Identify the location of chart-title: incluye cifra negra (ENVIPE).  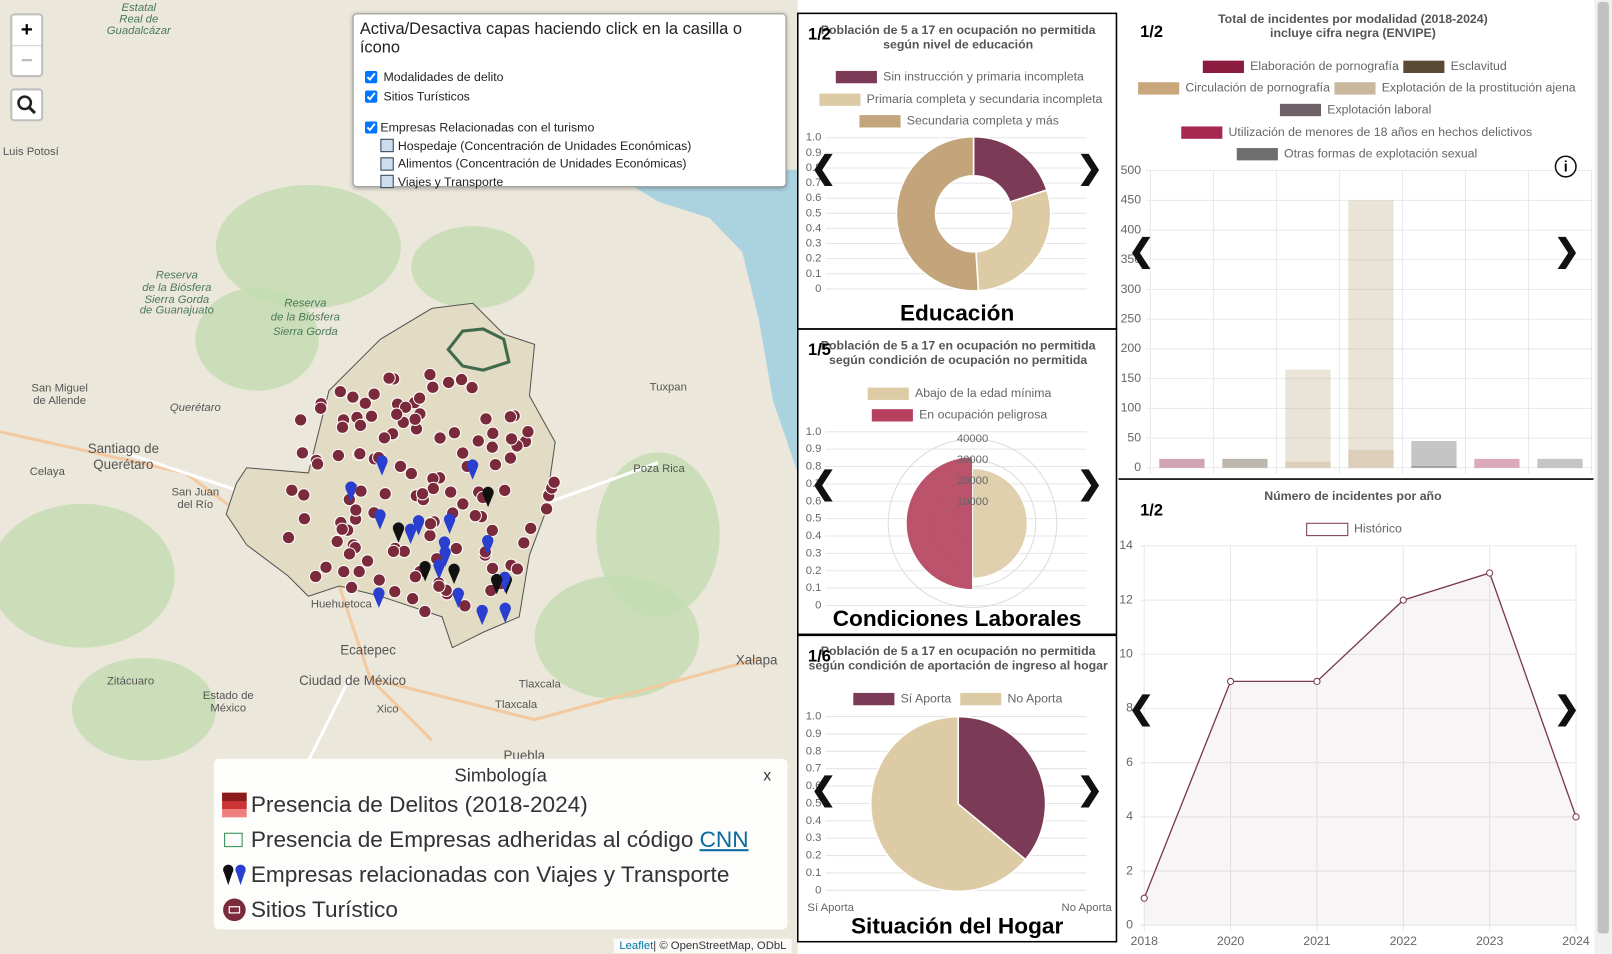
(1353, 33).